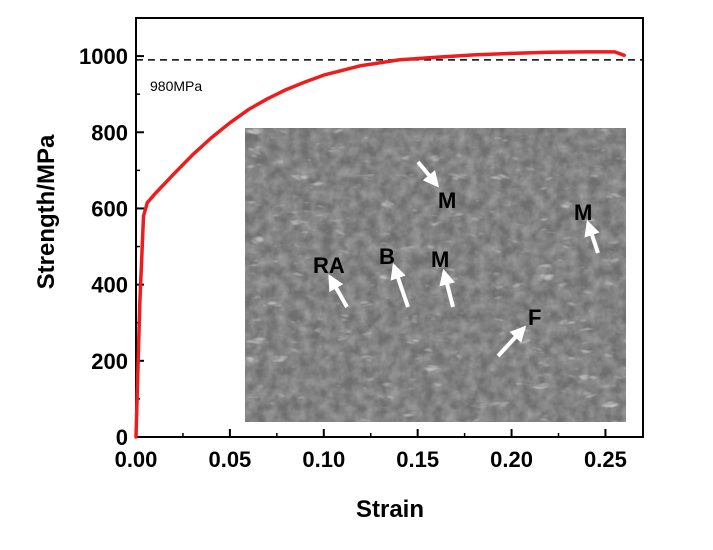 This screenshot has height=550, width=713. What do you see at coordinates (176, 86) in the screenshot?
I see `reference-line-label: 980MPa` at bounding box center [176, 86].